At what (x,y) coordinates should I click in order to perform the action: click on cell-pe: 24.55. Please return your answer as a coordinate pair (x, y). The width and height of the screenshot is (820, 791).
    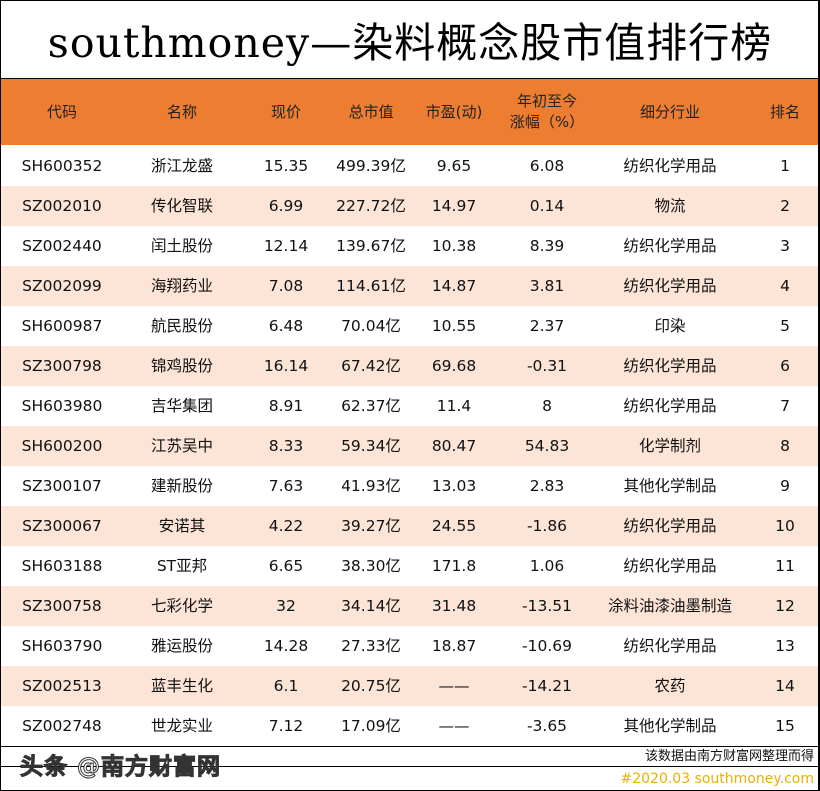
    Looking at the image, I should click on (454, 525).